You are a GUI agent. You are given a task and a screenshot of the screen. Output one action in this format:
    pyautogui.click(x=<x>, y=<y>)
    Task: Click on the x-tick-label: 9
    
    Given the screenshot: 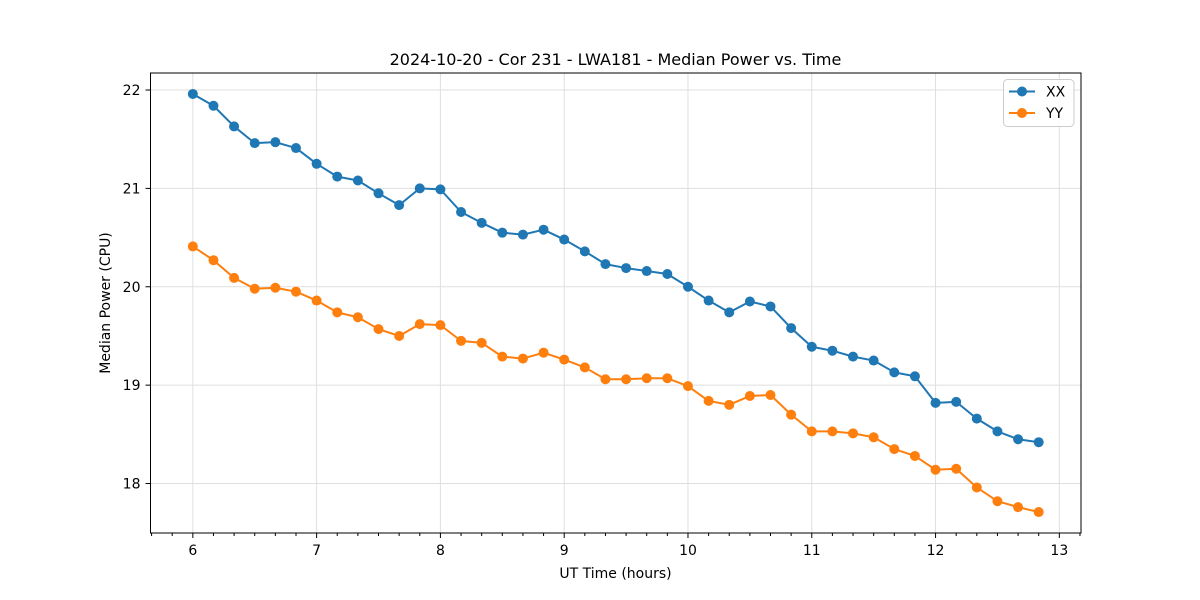 What is the action you would take?
    pyautogui.click(x=564, y=551)
    